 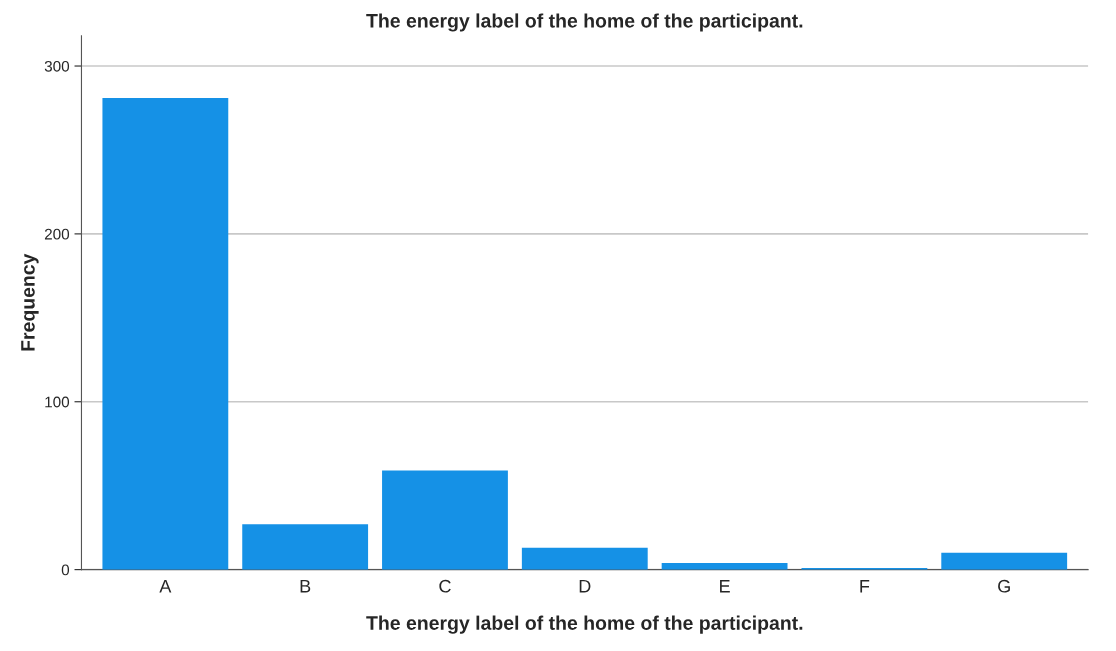 What do you see at coordinates (57, 402) in the screenshot?
I see `y-tick-label: 100` at bounding box center [57, 402].